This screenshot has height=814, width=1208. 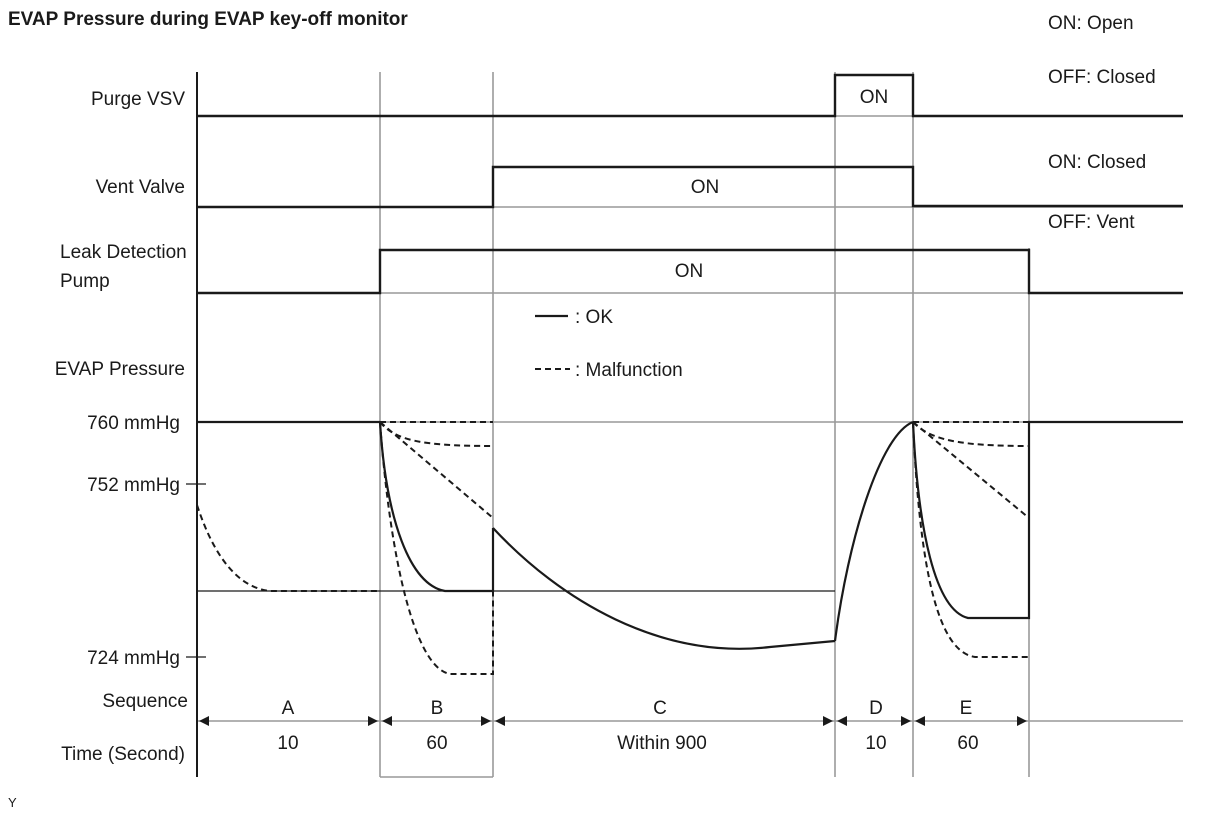 I want to click on leak-pump-label-line2: Pump, so click(x=85, y=281).